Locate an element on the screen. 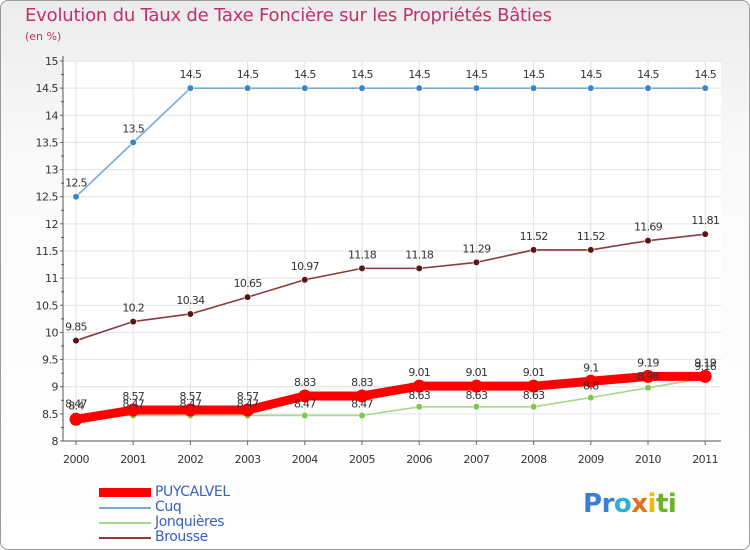  data-point-brousse-2003 is located at coordinates (248, 297).